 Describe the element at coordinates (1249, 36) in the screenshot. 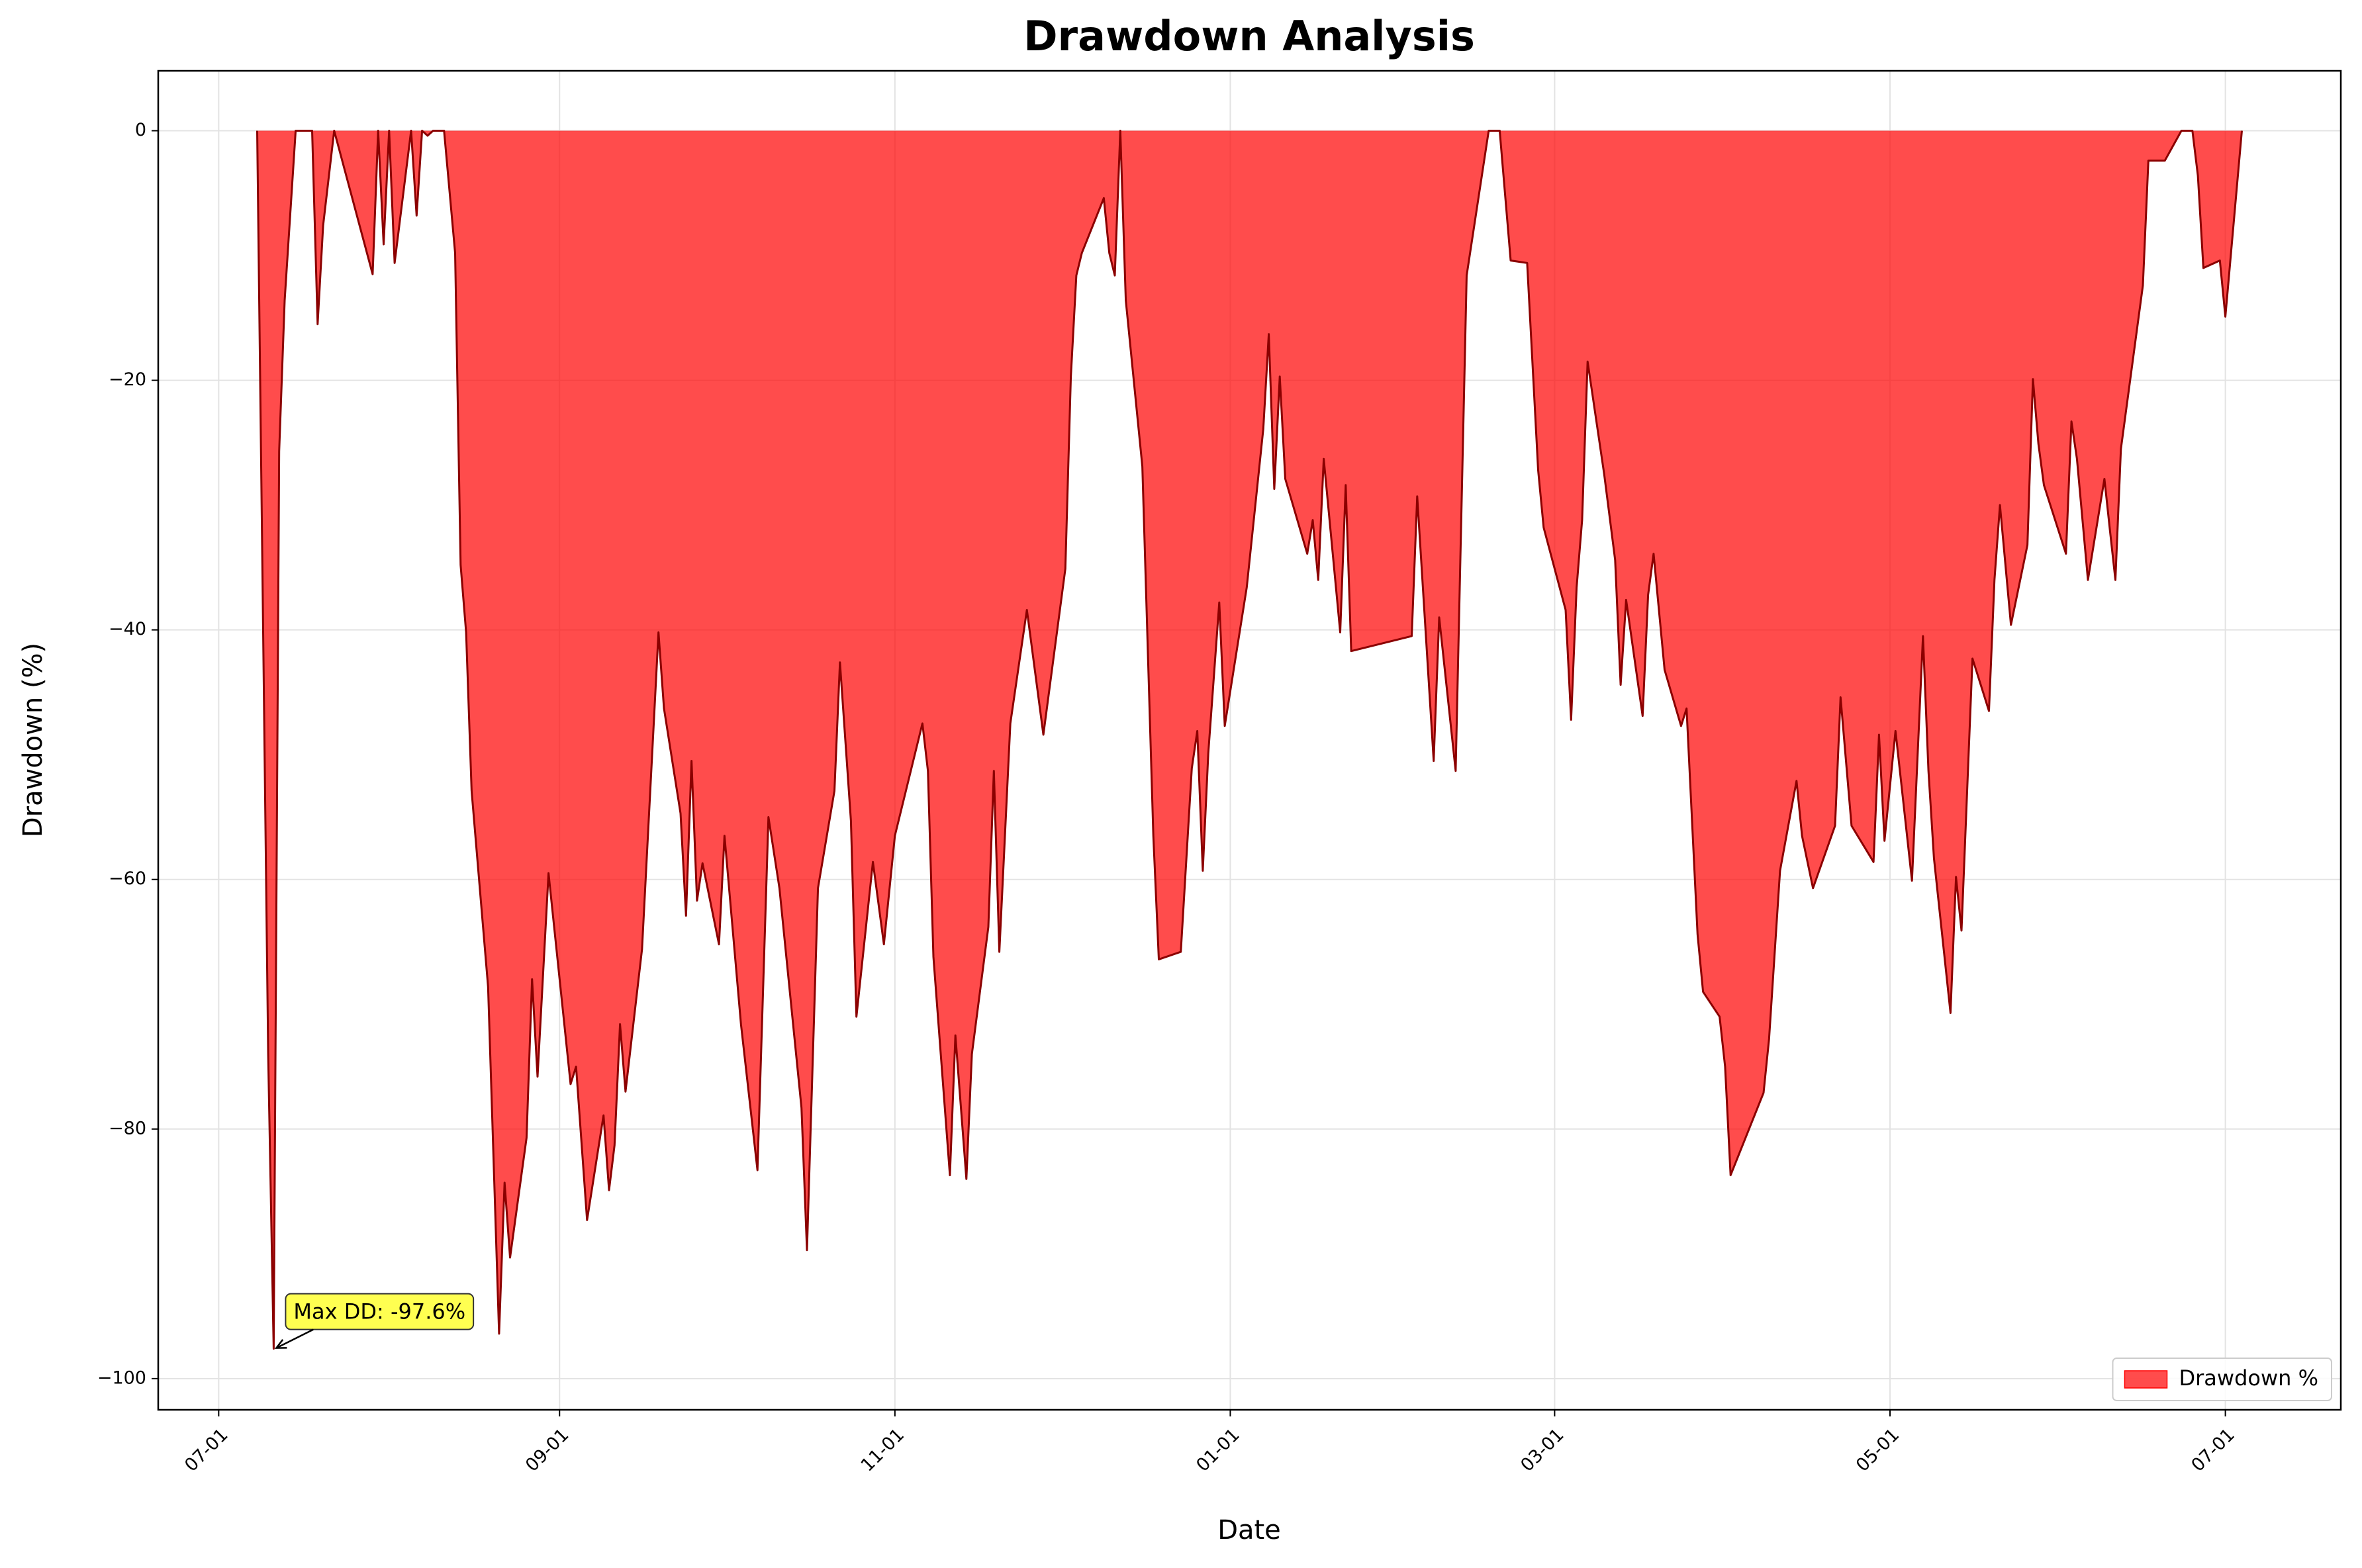

I see `chart-title: Drawdown Analysis` at that location.